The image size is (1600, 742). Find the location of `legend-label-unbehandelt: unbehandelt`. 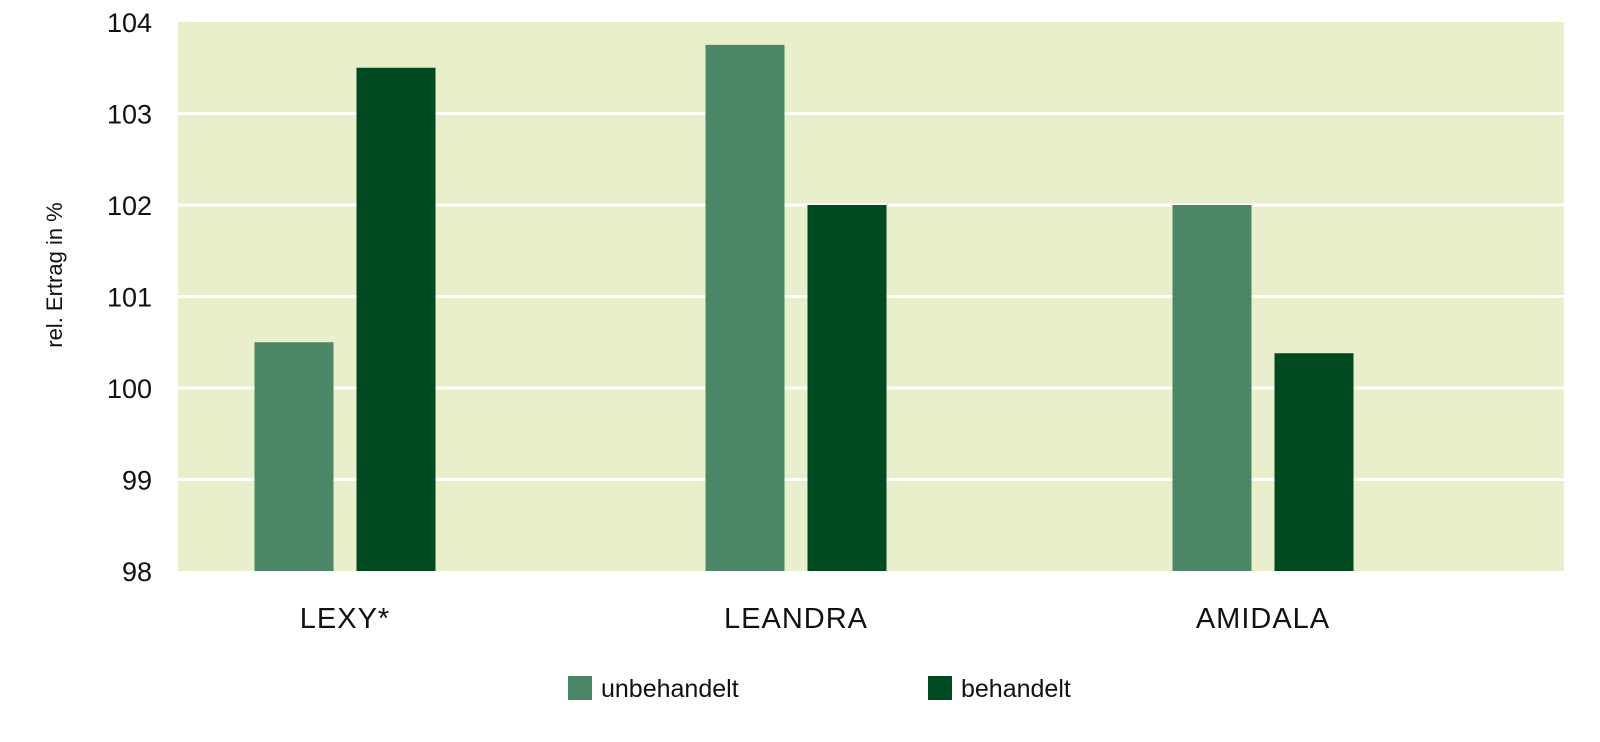

legend-label-unbehandelt: unbehandelt is located at coordinates (670, 689).